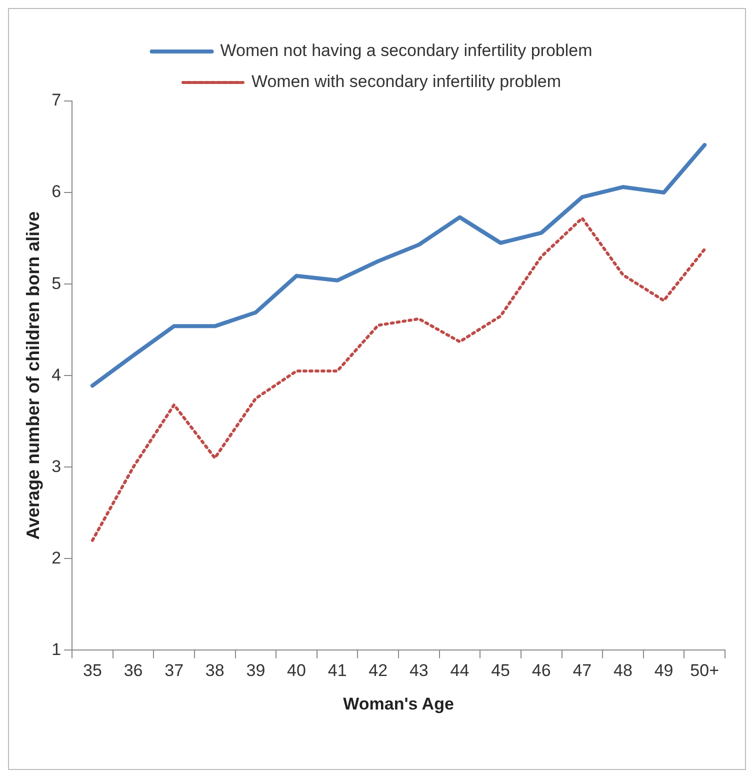  Describe the element at coordinates (406, 50) in the screenshot. I see `legend-label: Women not having a secondary infertility problem` at that location.